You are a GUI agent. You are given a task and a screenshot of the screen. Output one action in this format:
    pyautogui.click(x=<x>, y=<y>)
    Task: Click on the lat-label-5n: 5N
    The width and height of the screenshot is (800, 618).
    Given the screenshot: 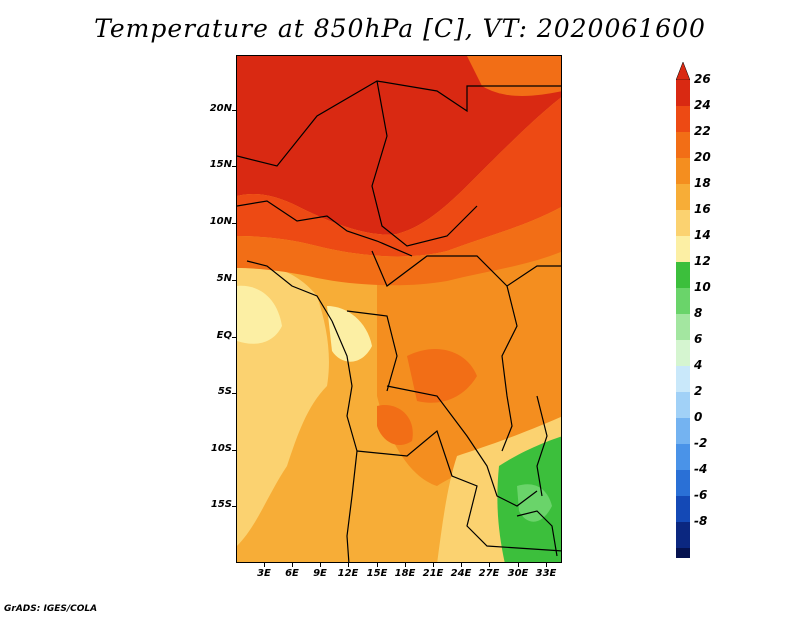 What is the action you would take?
    pyautogui.click(x=224, y=278)
    